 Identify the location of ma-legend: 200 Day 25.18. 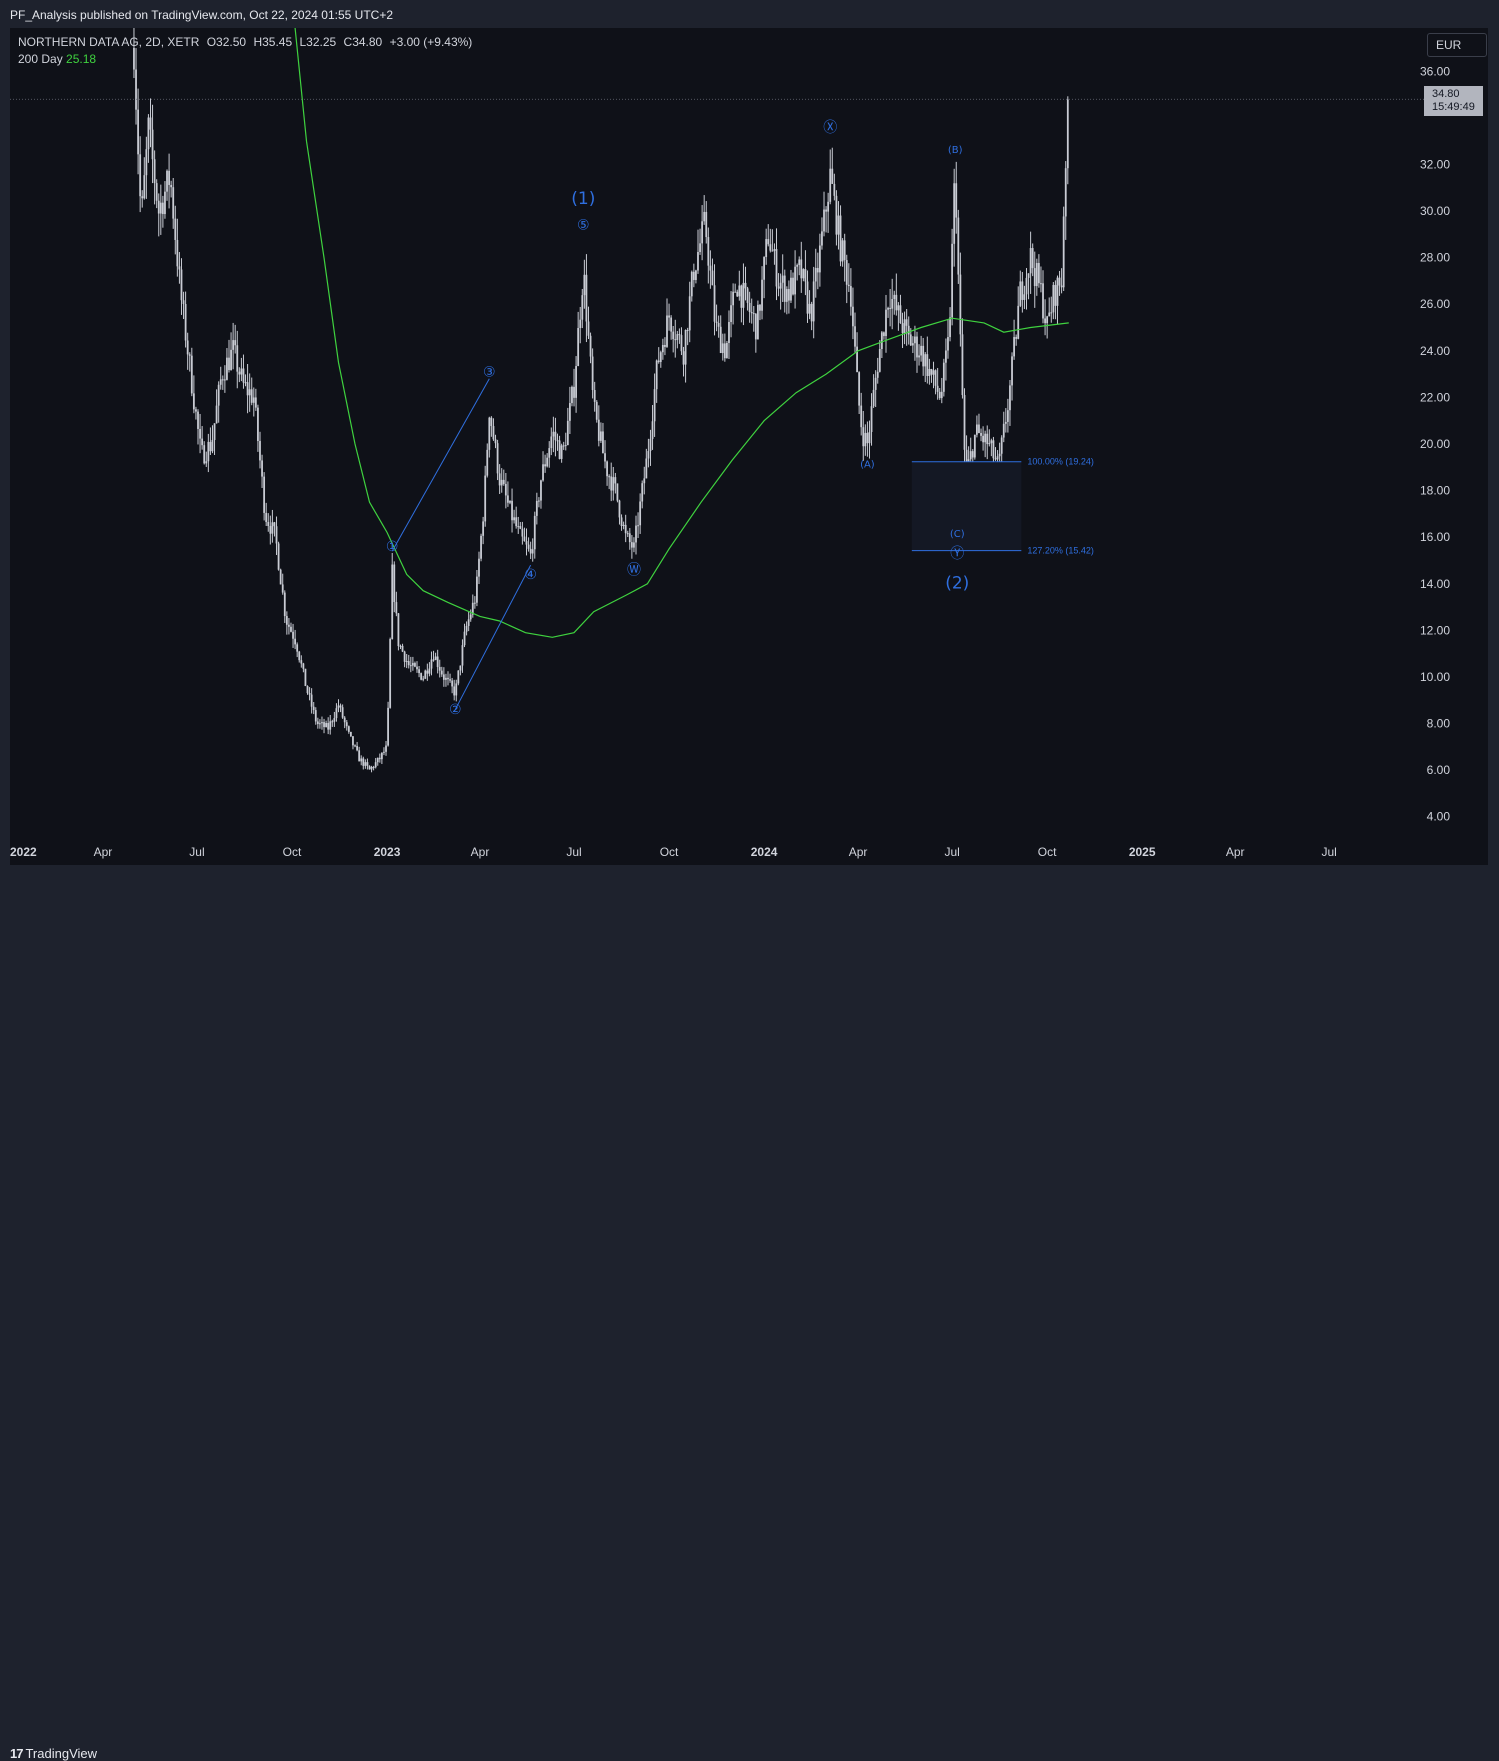
(57, 59).